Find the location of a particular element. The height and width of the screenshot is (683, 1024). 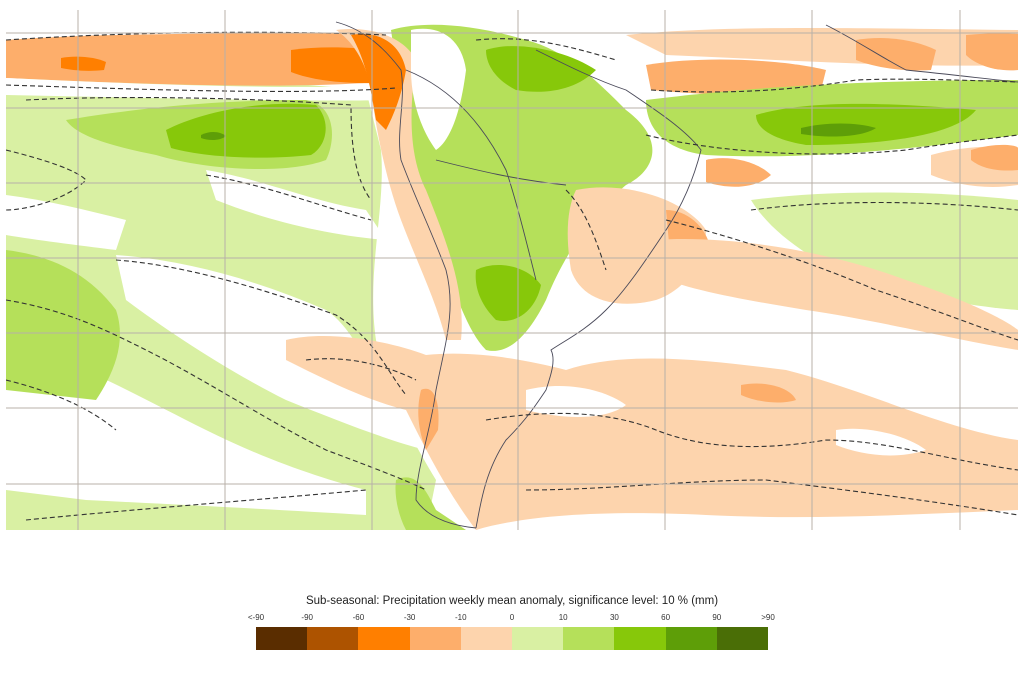

legend-tick-label: 0 is located at coordinates (512, 617).